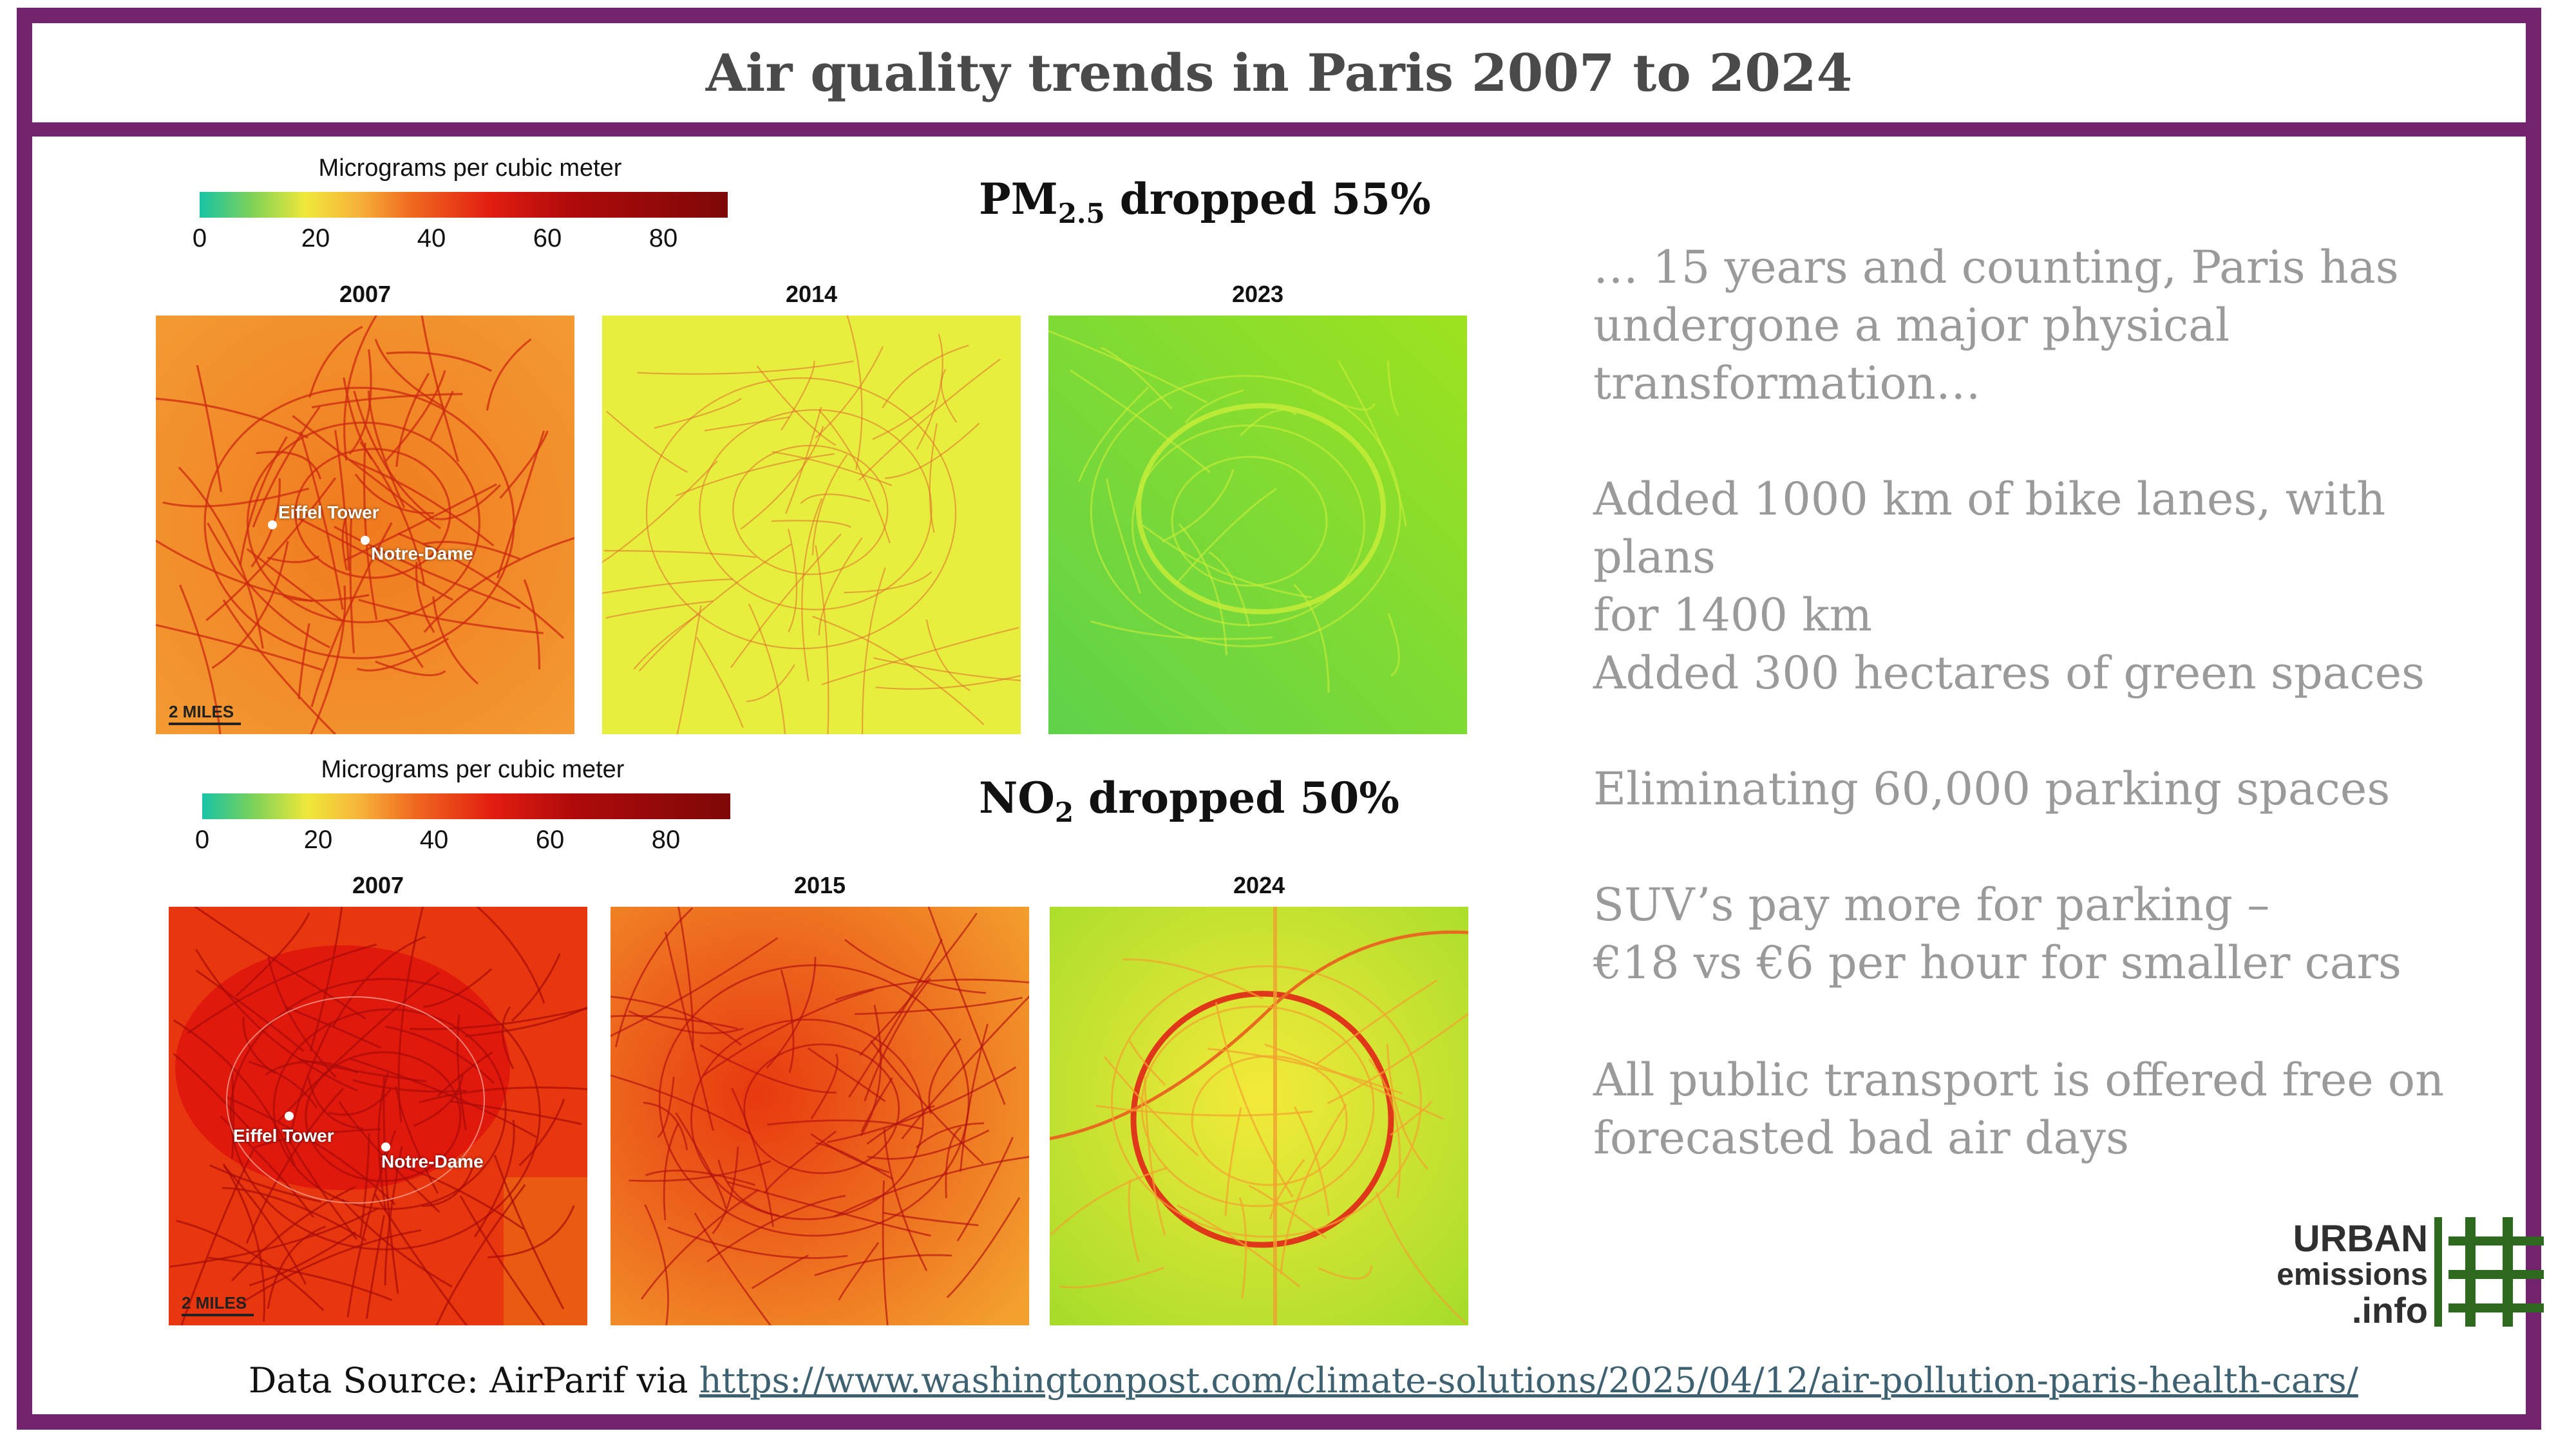 The width and height of the screenshot is (2576, 1449). What do you see at coordinates (1064, 813) in the screenshot?
I see `heading-subscript: 2` at bounding box center [1064, 813].